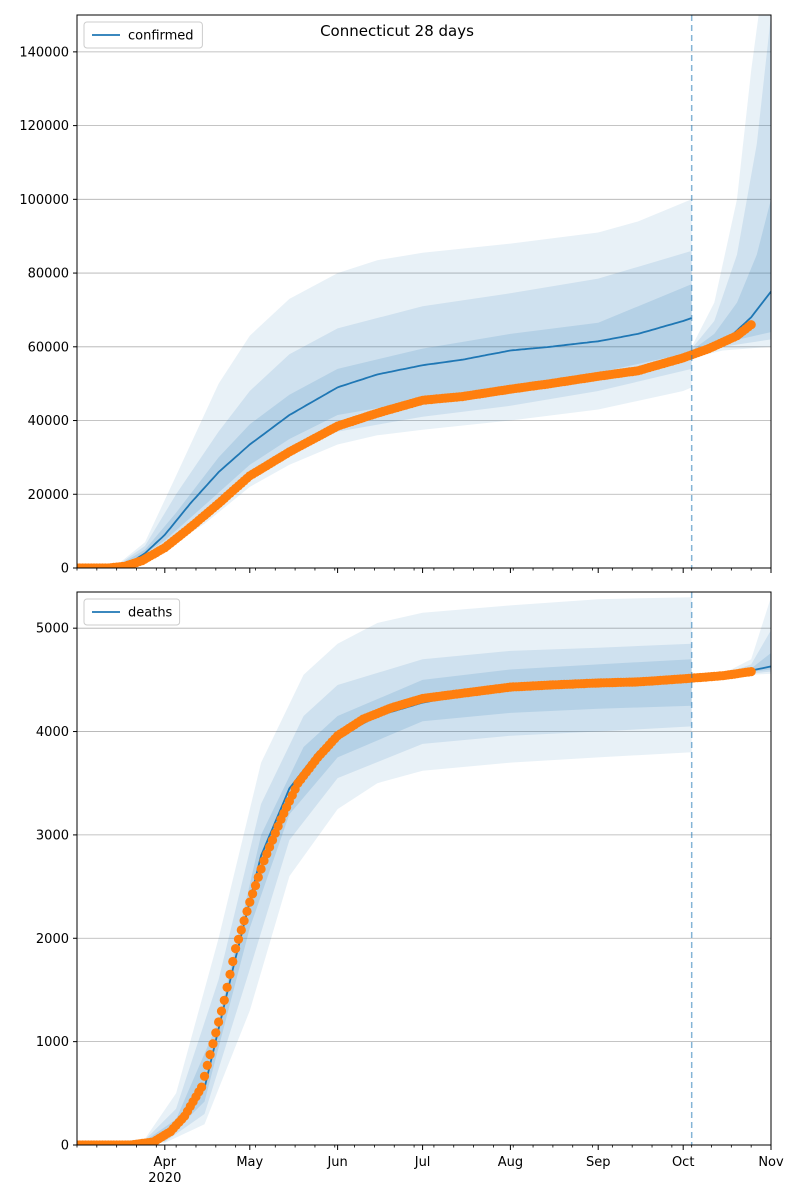  What do you see at coordinates (44, 200) in the screenshot?
I see `y-tick-label: 100000` at bounding box center [44, 200].